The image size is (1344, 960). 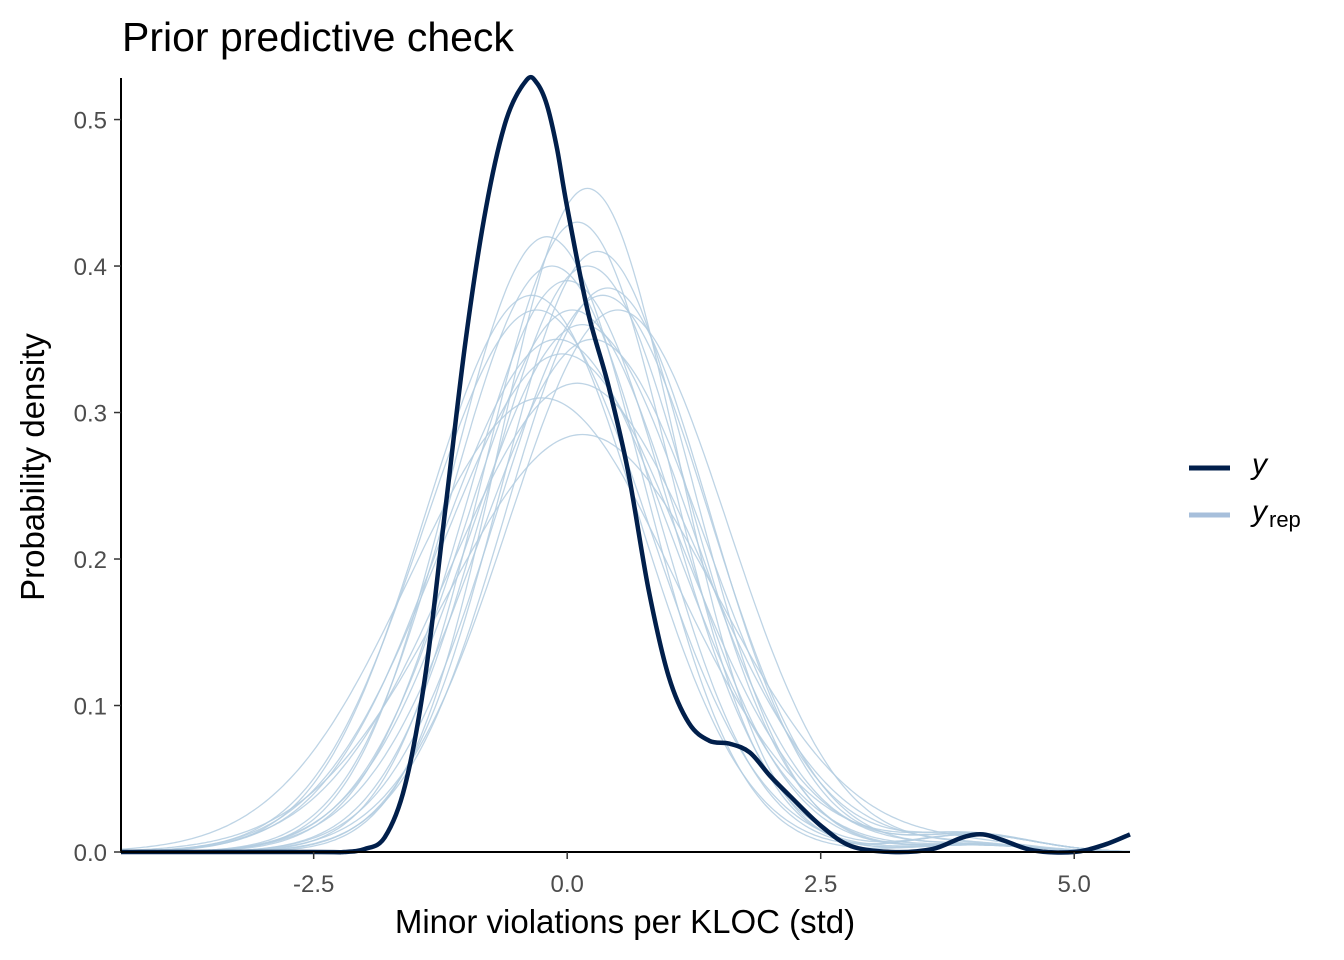 What do you see at coordinates (625, 921) in the screenshot?
I see `x-axis-title: Minor violations per KLOC (std)` at bounding box center [625, 921].